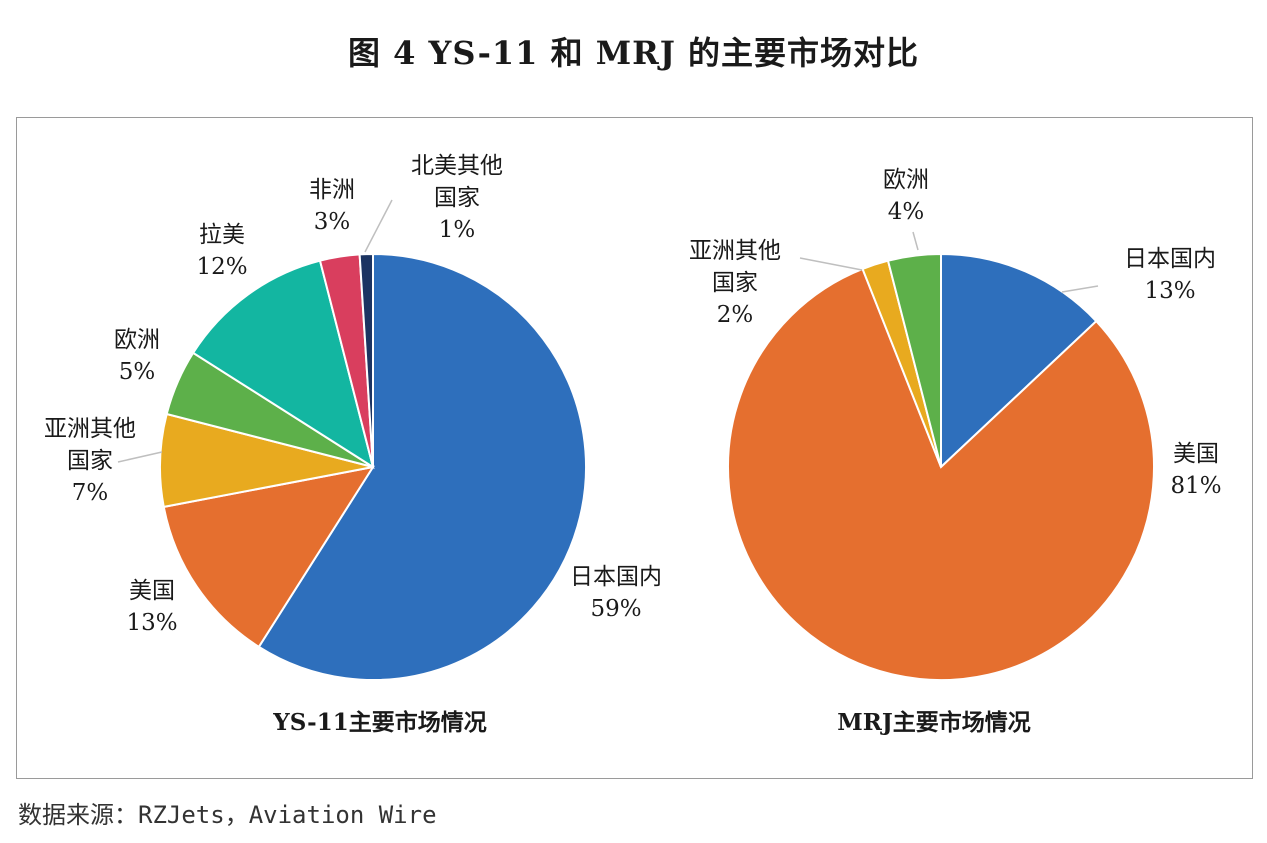 The height and width of the screenshot is (843, 1267). Describe the element at coordinates (735, 315) in the screenshot. I see `slice-percent-label: 2%` at that location.